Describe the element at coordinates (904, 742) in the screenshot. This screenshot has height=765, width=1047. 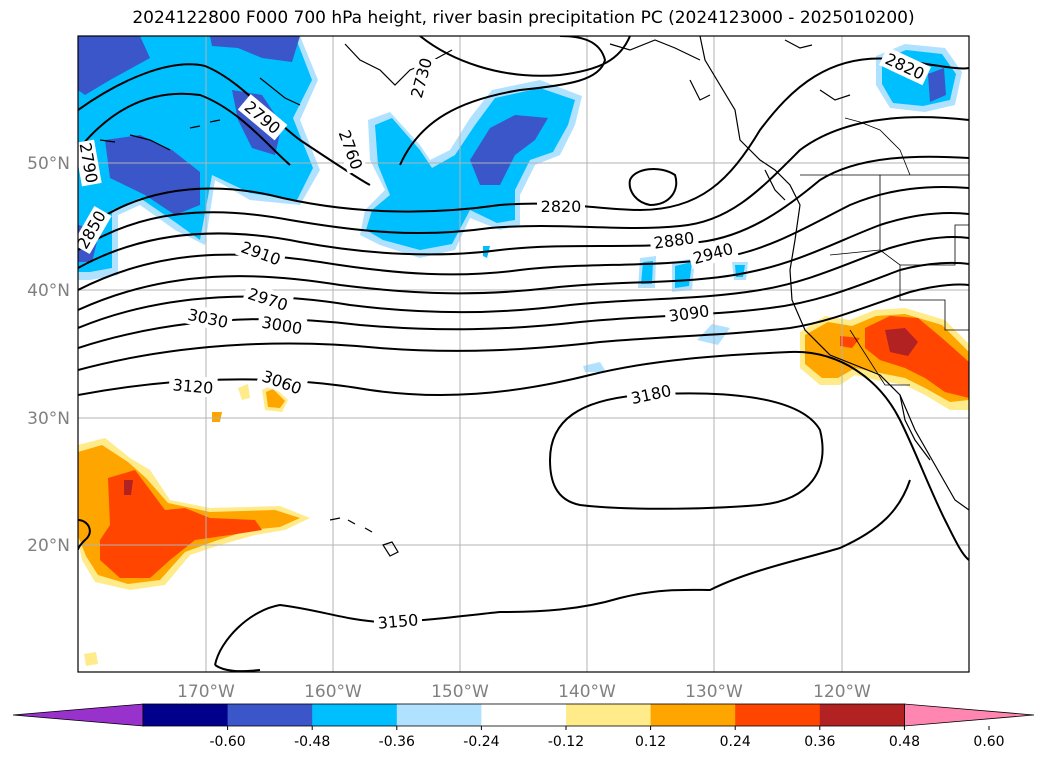
I see `colorbar-label: 0.48` at that location.